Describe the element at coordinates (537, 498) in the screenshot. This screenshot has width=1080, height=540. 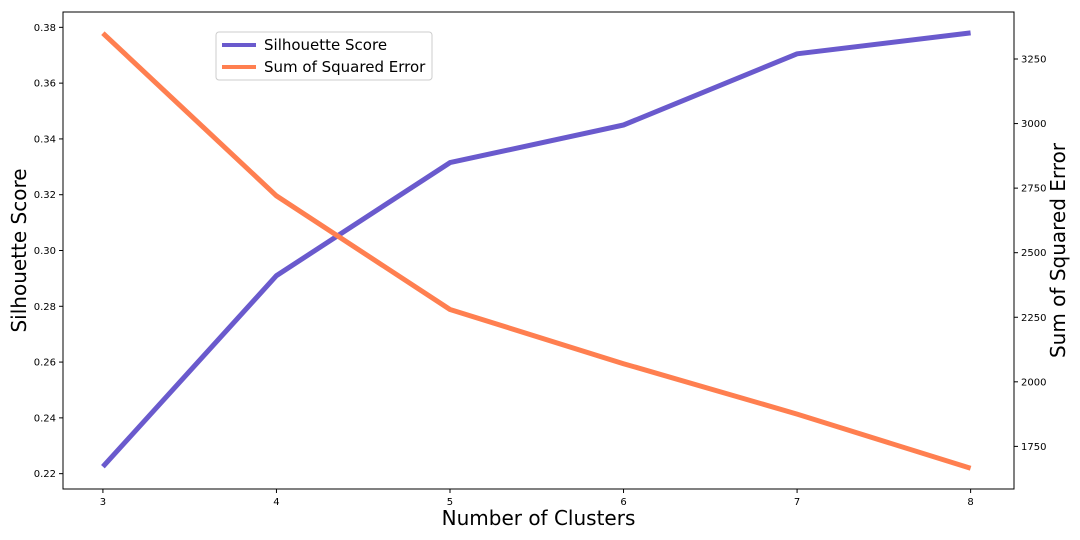
I see `x-axis-ticks: 3 4 5 6 7 8` at that location.